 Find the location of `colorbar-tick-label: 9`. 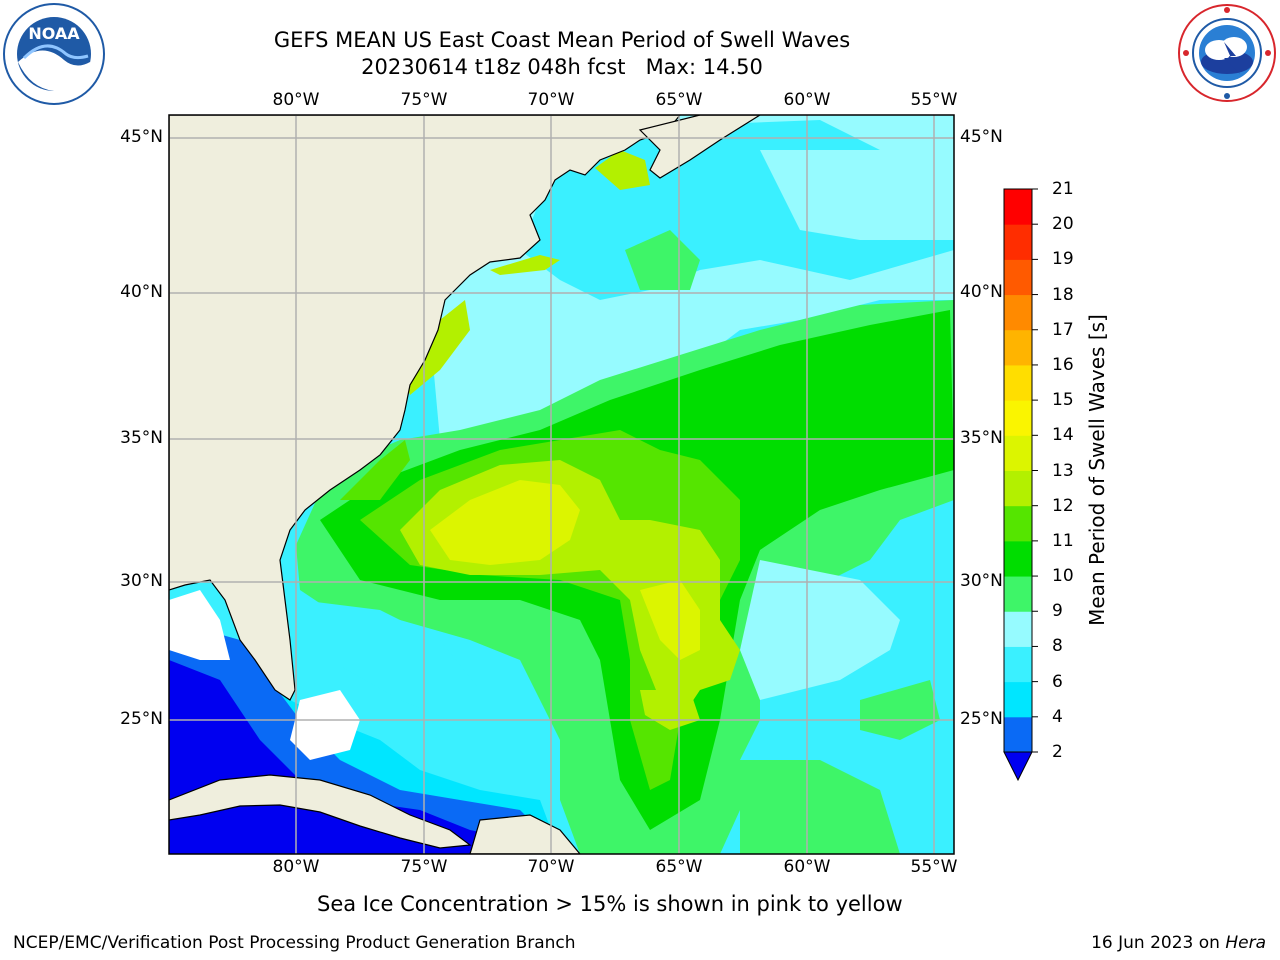

colorbar-tick-label: 9 is located at coordinates (1057, 611).